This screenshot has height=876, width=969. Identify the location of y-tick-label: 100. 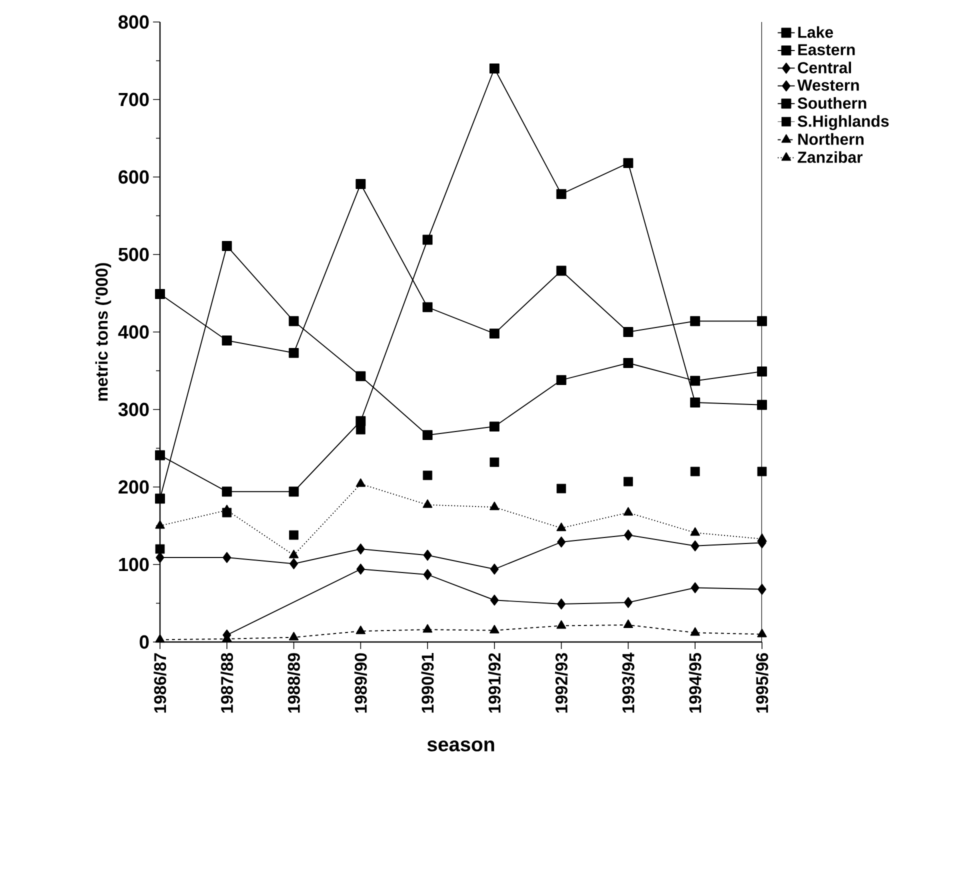
(134, 565).